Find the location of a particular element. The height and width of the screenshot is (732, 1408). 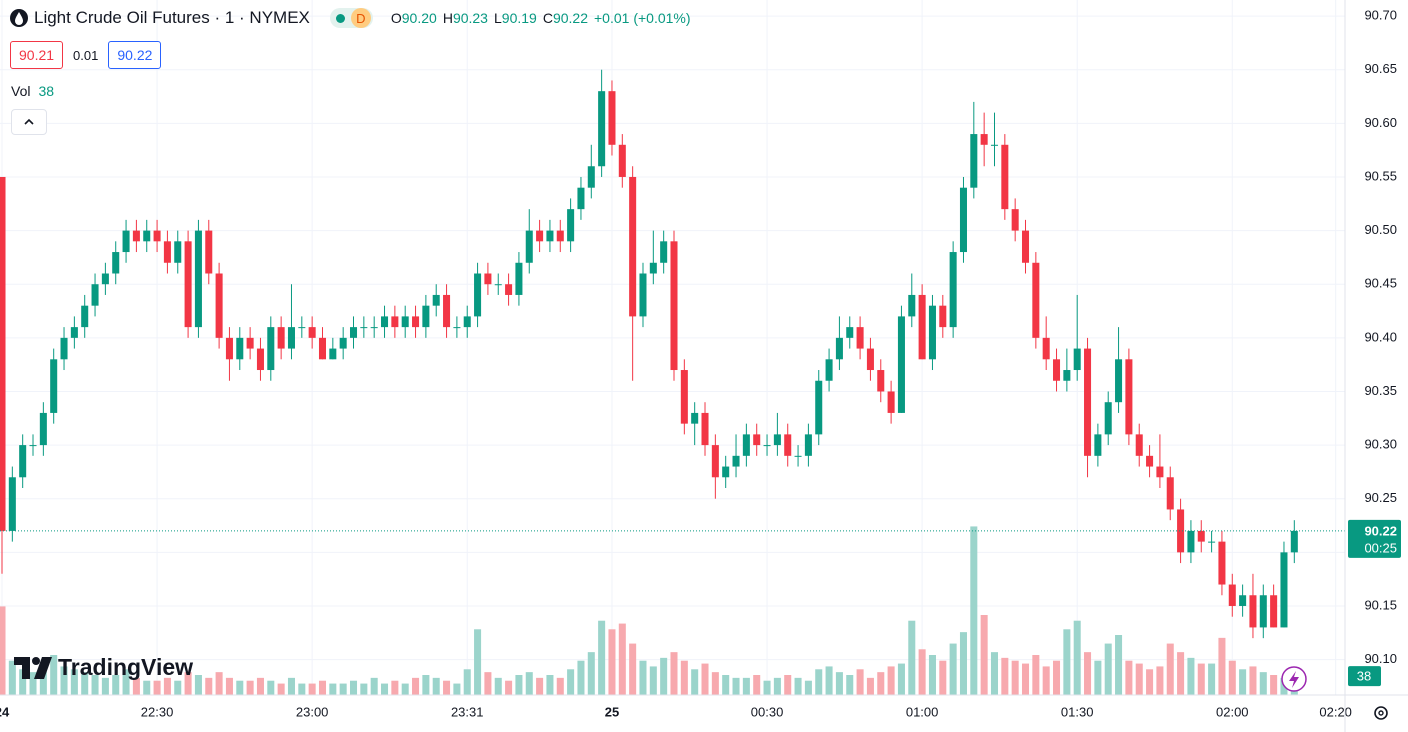

volume-badge-label: 38 is located at coordinates (1364, 676).